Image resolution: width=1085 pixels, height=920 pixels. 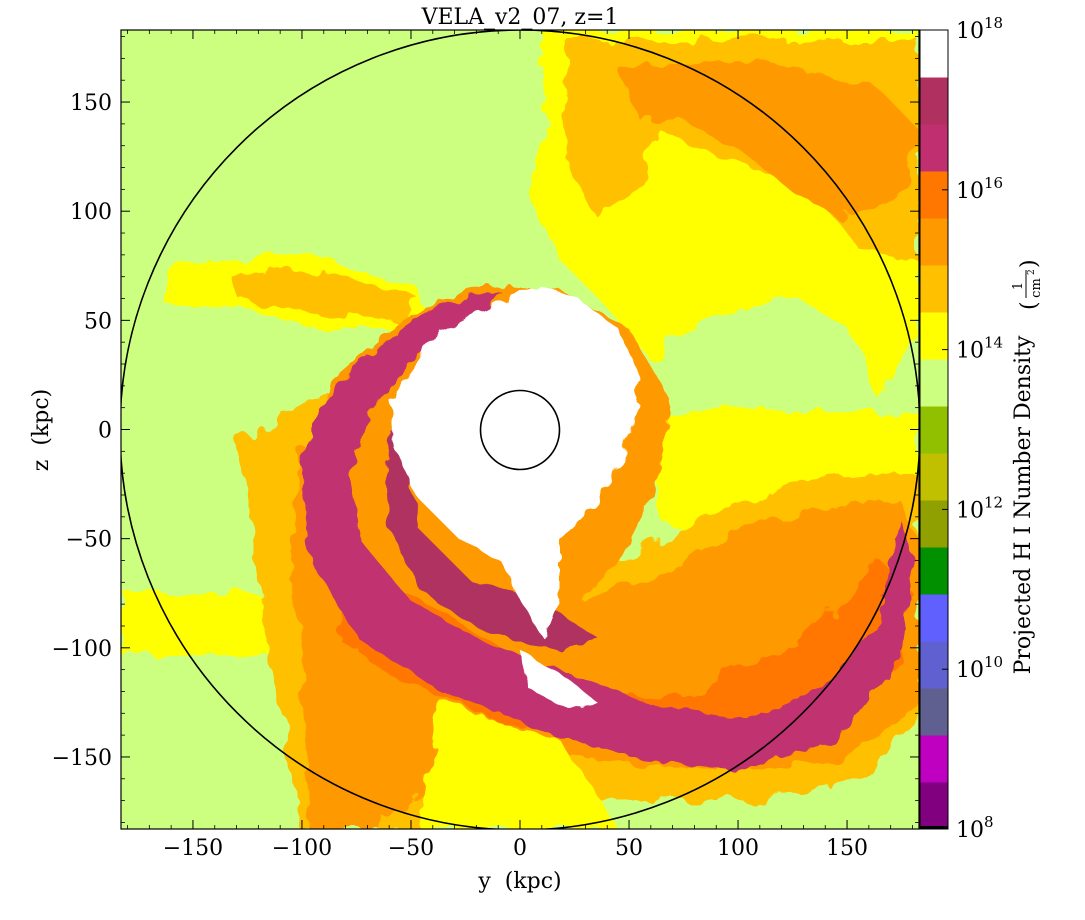 What do you see at coordinates (82, 758) in the screenshot?
I see `y-tick-label: −150` at bounding box center [82, 758].